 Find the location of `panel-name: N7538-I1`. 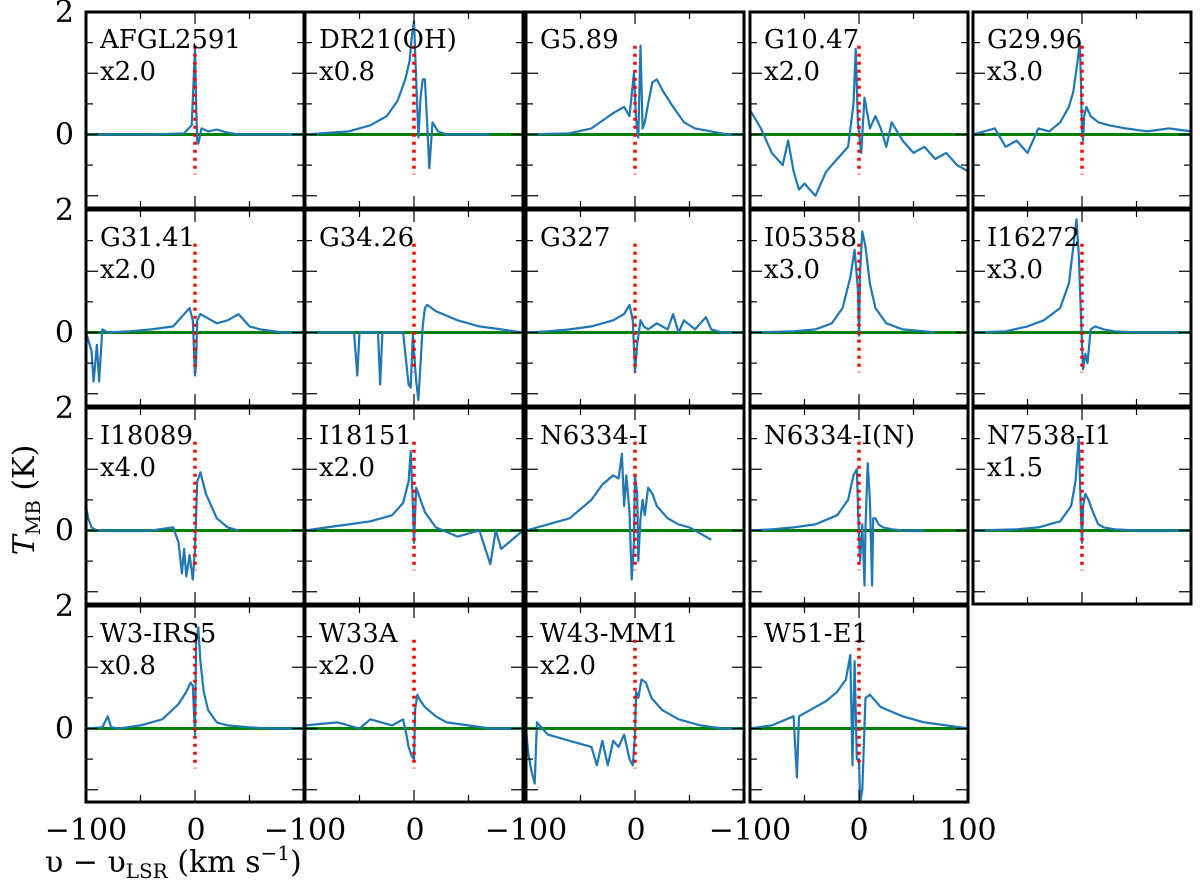

panel-name: N7538-I1 is located at coordinates (1049, 436).